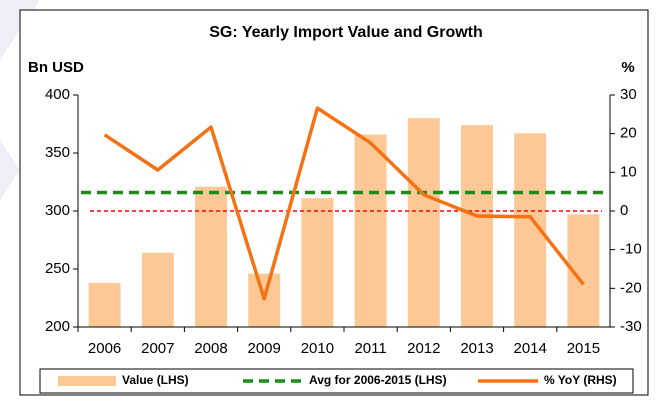 The image size is (667, 403). What do you see at coordinates (530, 348) in the screenshot?
I see `x-tick-label: 2014` at bounding box center [530, 348].